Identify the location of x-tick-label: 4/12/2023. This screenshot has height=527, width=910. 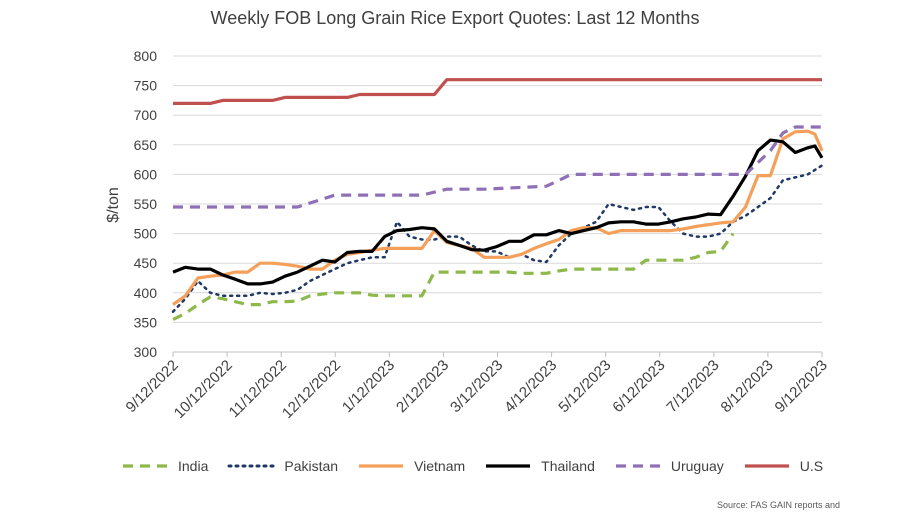
(530, 386).